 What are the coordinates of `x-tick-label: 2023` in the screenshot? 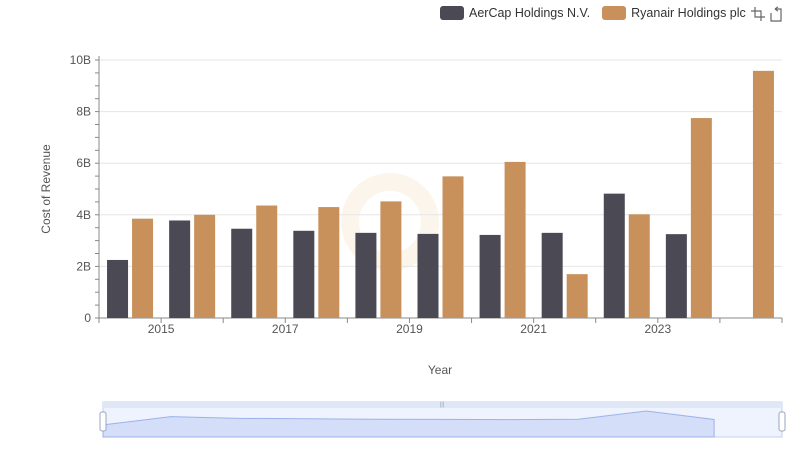 It's located at (657, 329).